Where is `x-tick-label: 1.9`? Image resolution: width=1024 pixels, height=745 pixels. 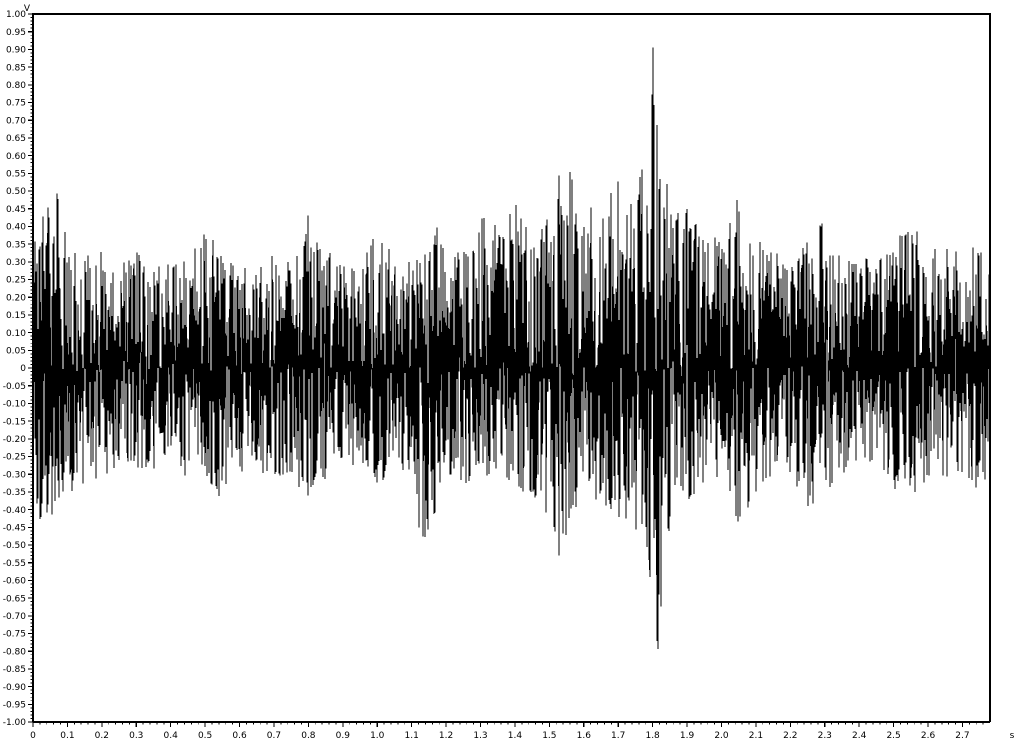 x-tick-label: 1.9 is located at coordinates (687, 736).